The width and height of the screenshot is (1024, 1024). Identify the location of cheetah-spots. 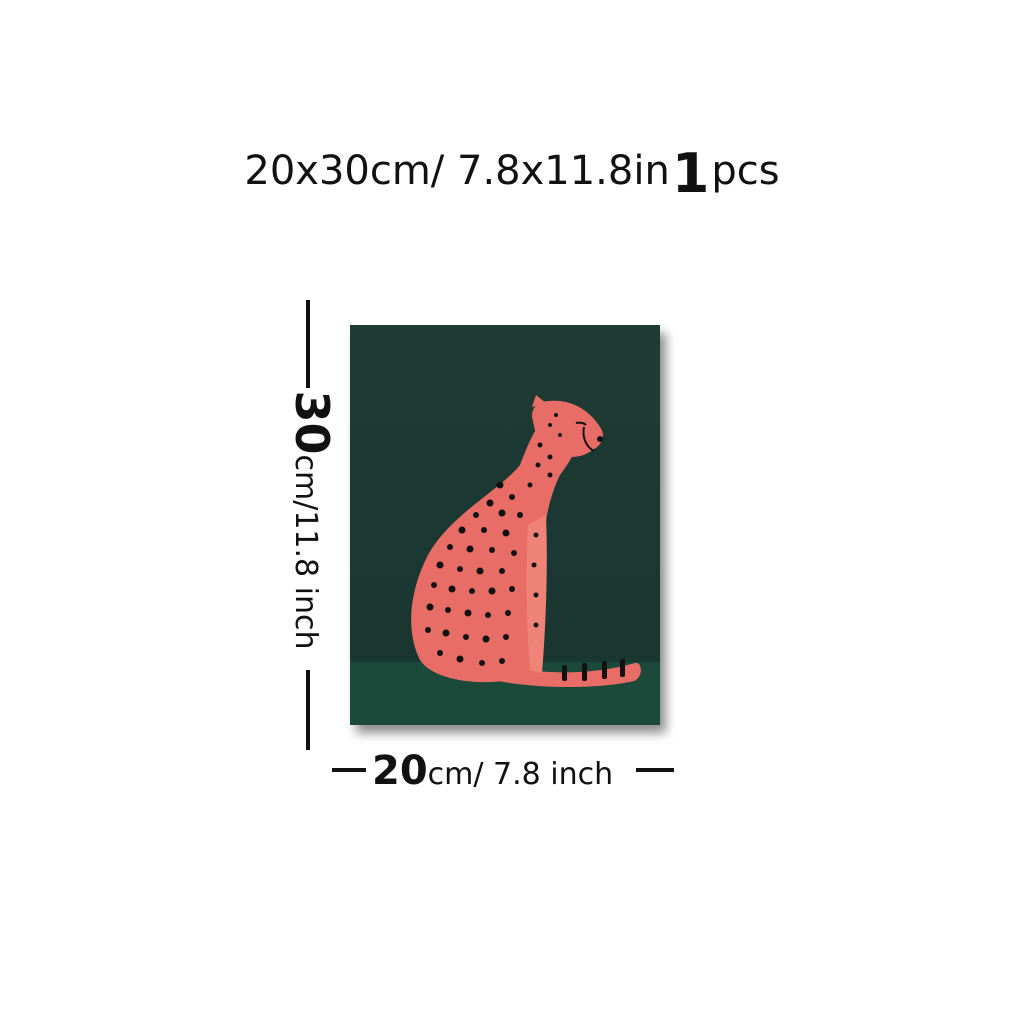
(525, 547).